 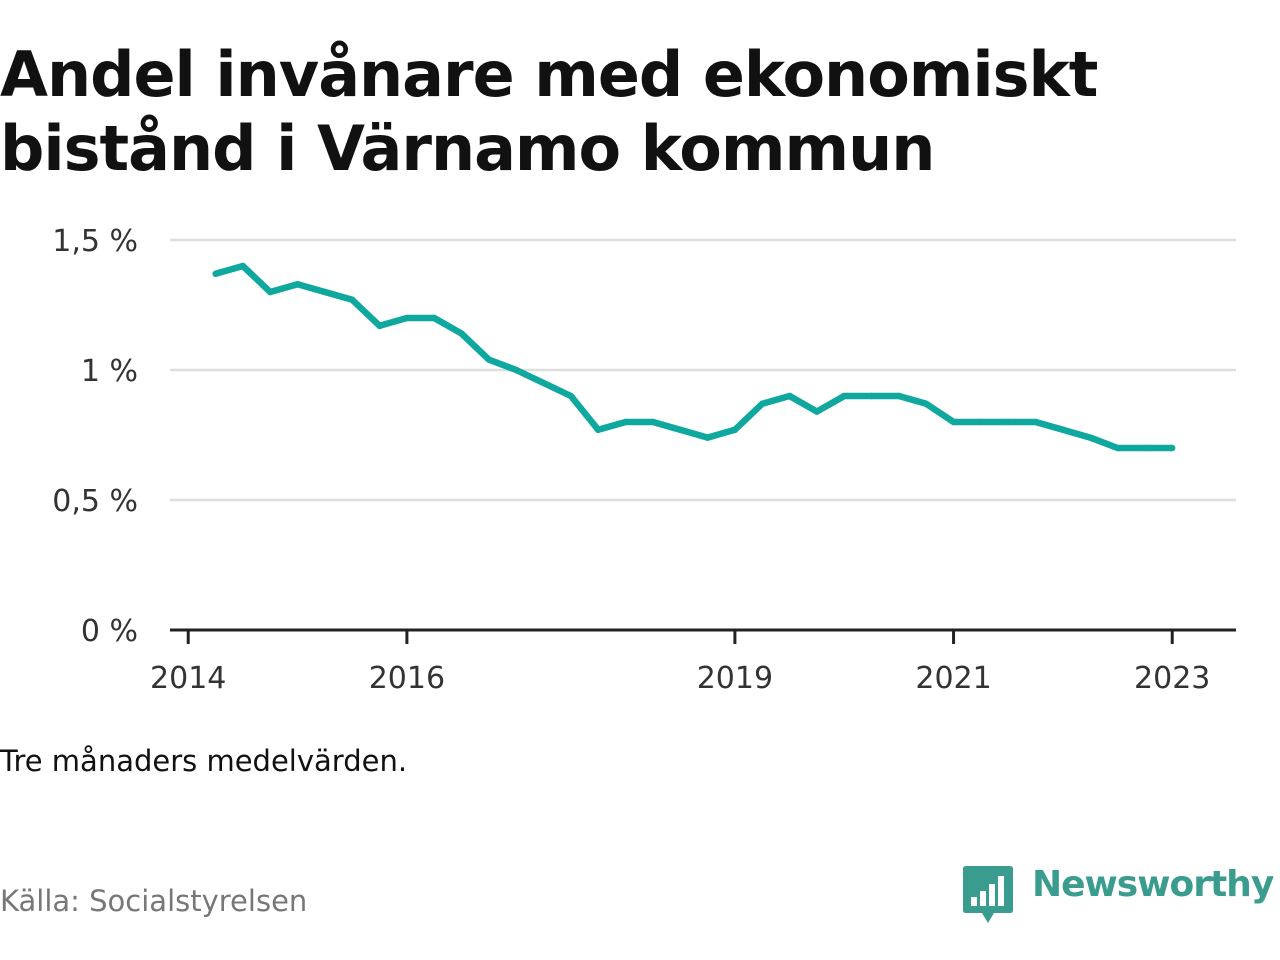 I want to click on x-tick-label: 2016, so click(x=407, y=678).